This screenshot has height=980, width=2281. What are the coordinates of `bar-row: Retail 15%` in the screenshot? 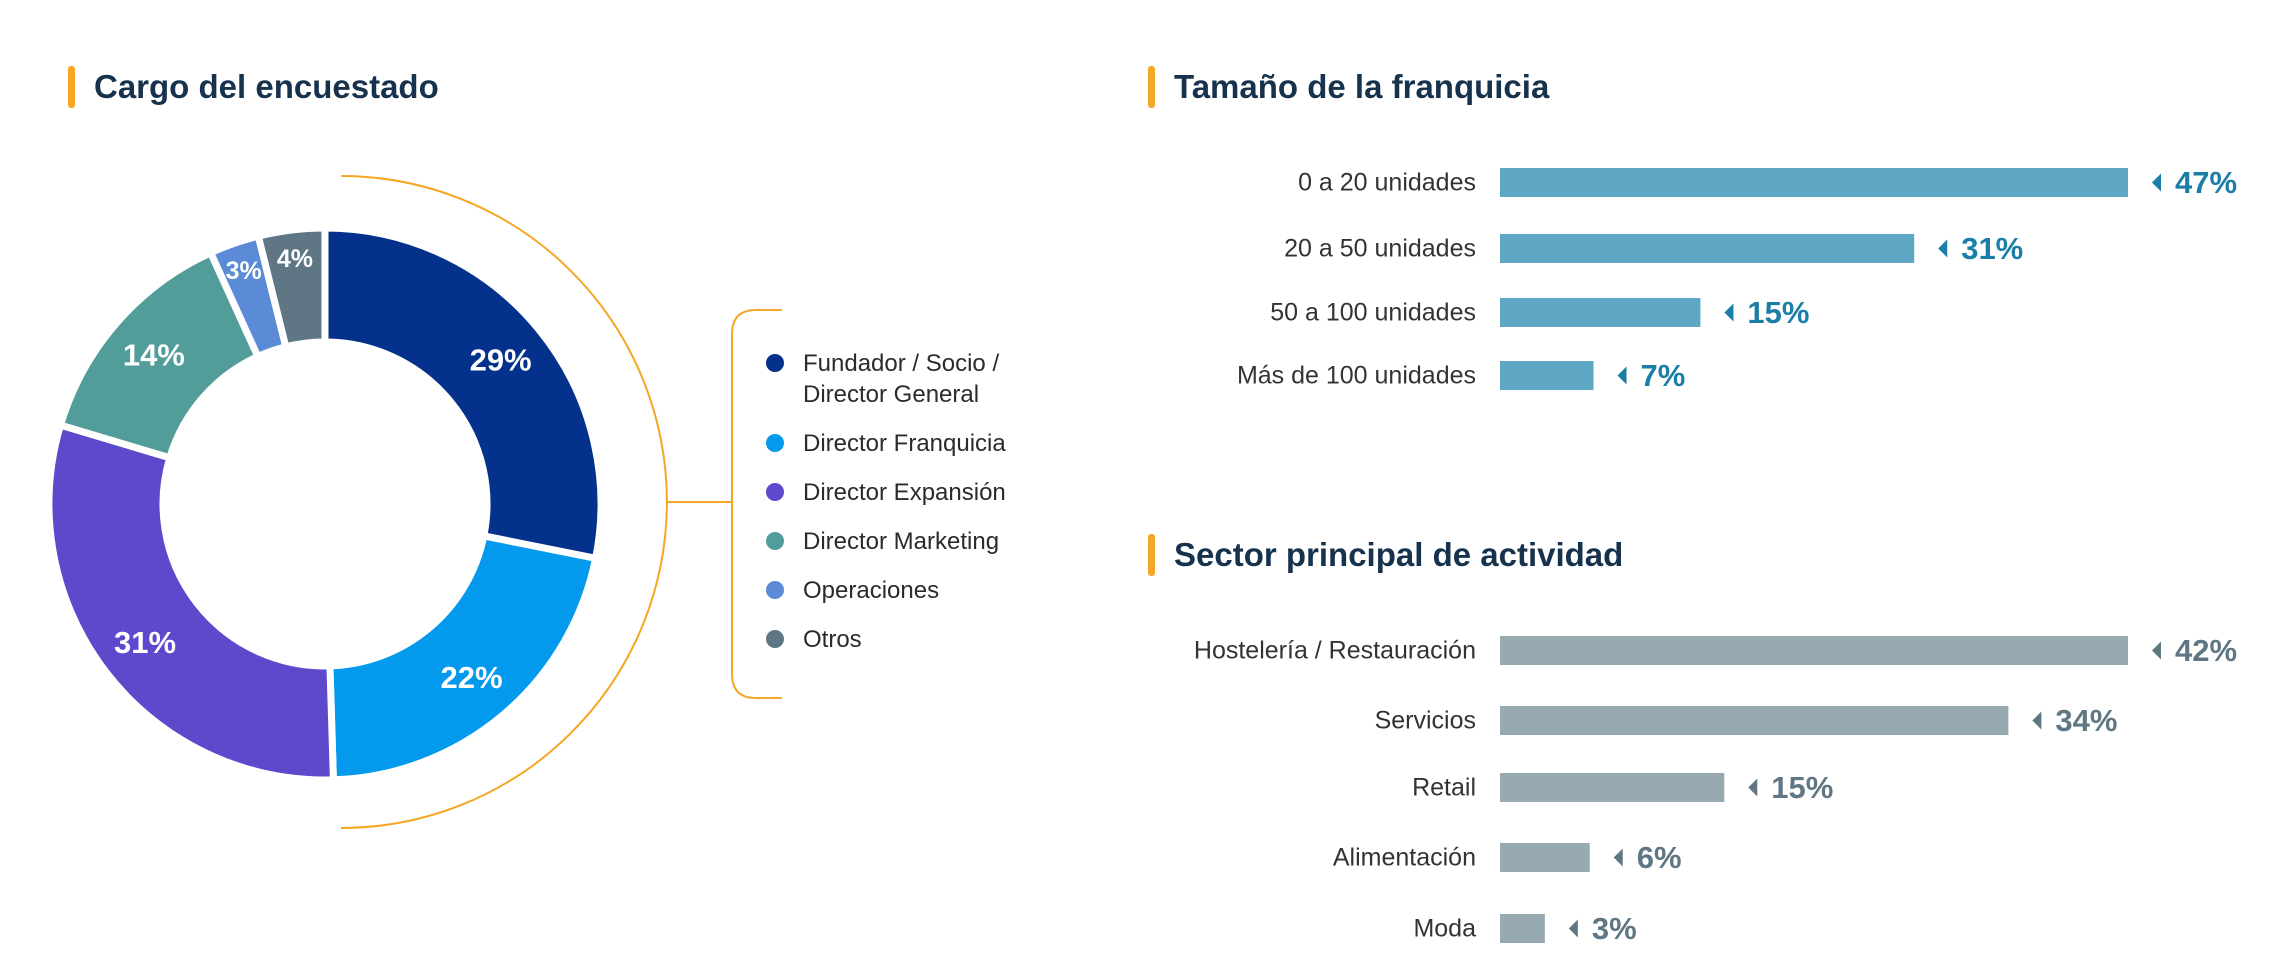 It's located at (1622, 787).